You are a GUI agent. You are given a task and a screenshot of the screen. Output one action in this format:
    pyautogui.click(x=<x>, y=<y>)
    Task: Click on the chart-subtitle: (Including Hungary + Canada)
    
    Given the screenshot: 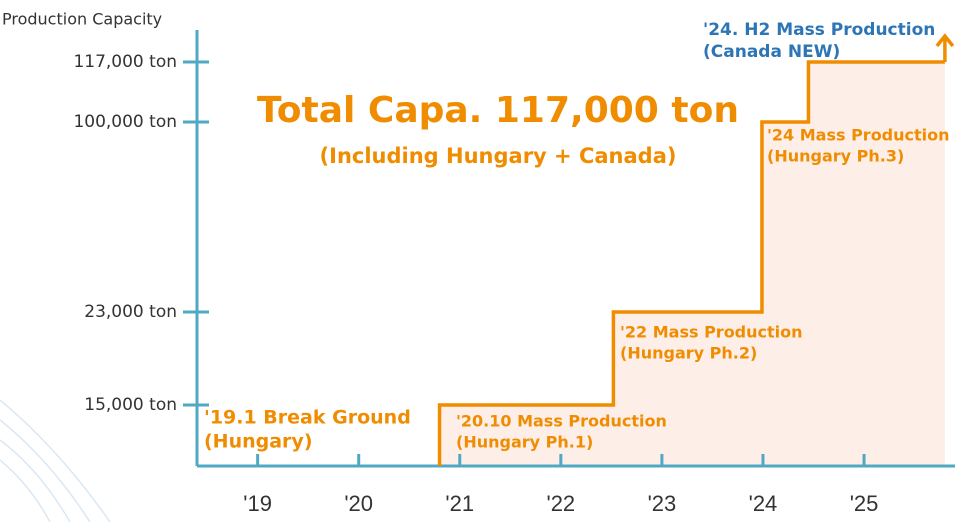 What is the action you would take?
    pyautogui.click(x=498, y=156)
    